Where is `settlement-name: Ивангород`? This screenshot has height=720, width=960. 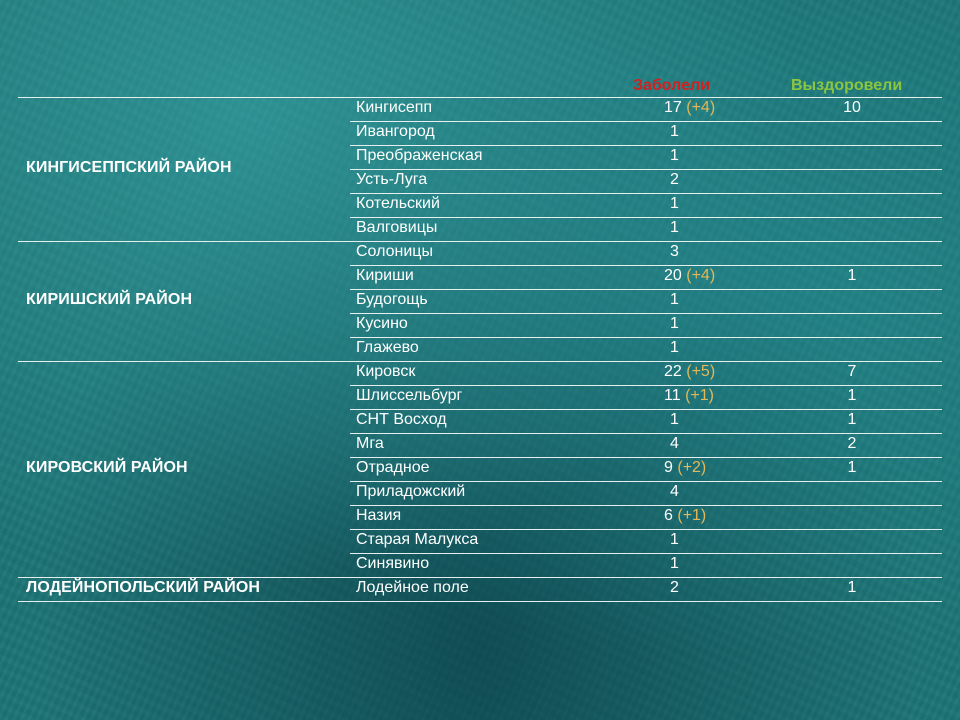
settlement-name: Ивангород is located at coordinates (395, 131).